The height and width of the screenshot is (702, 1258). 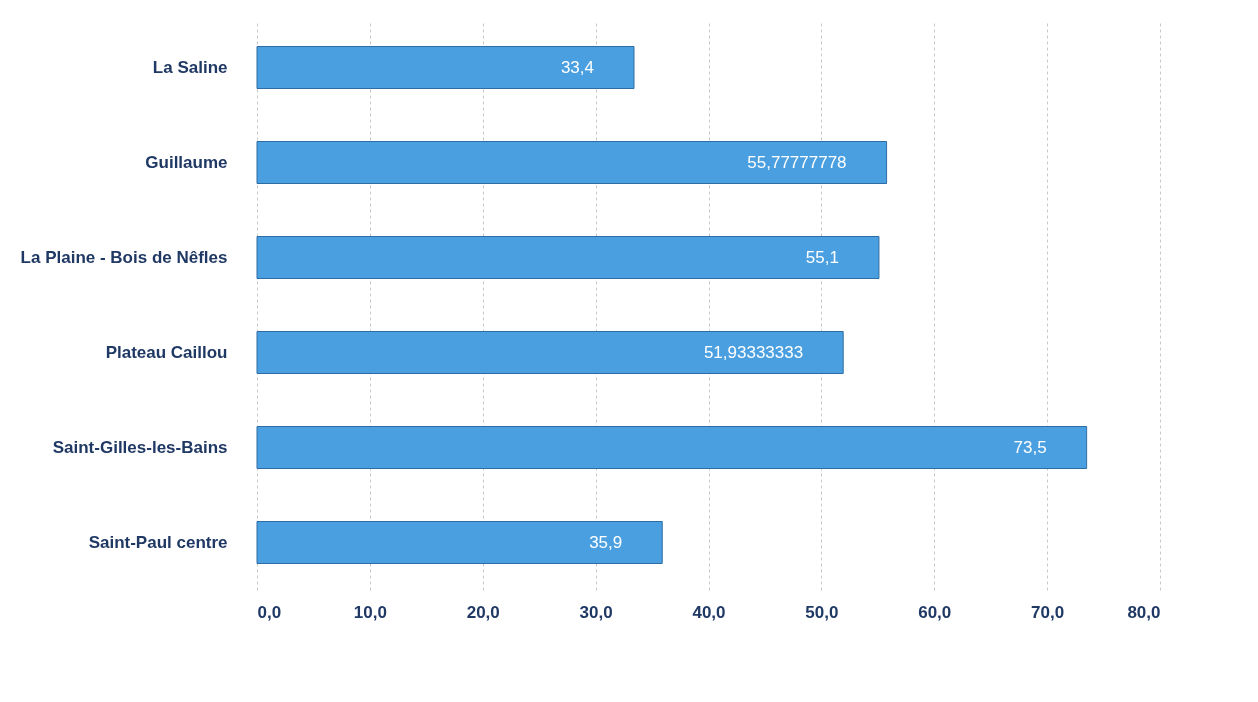 I want to click on data-label: 55,77777778, so click(x=797, y=162).